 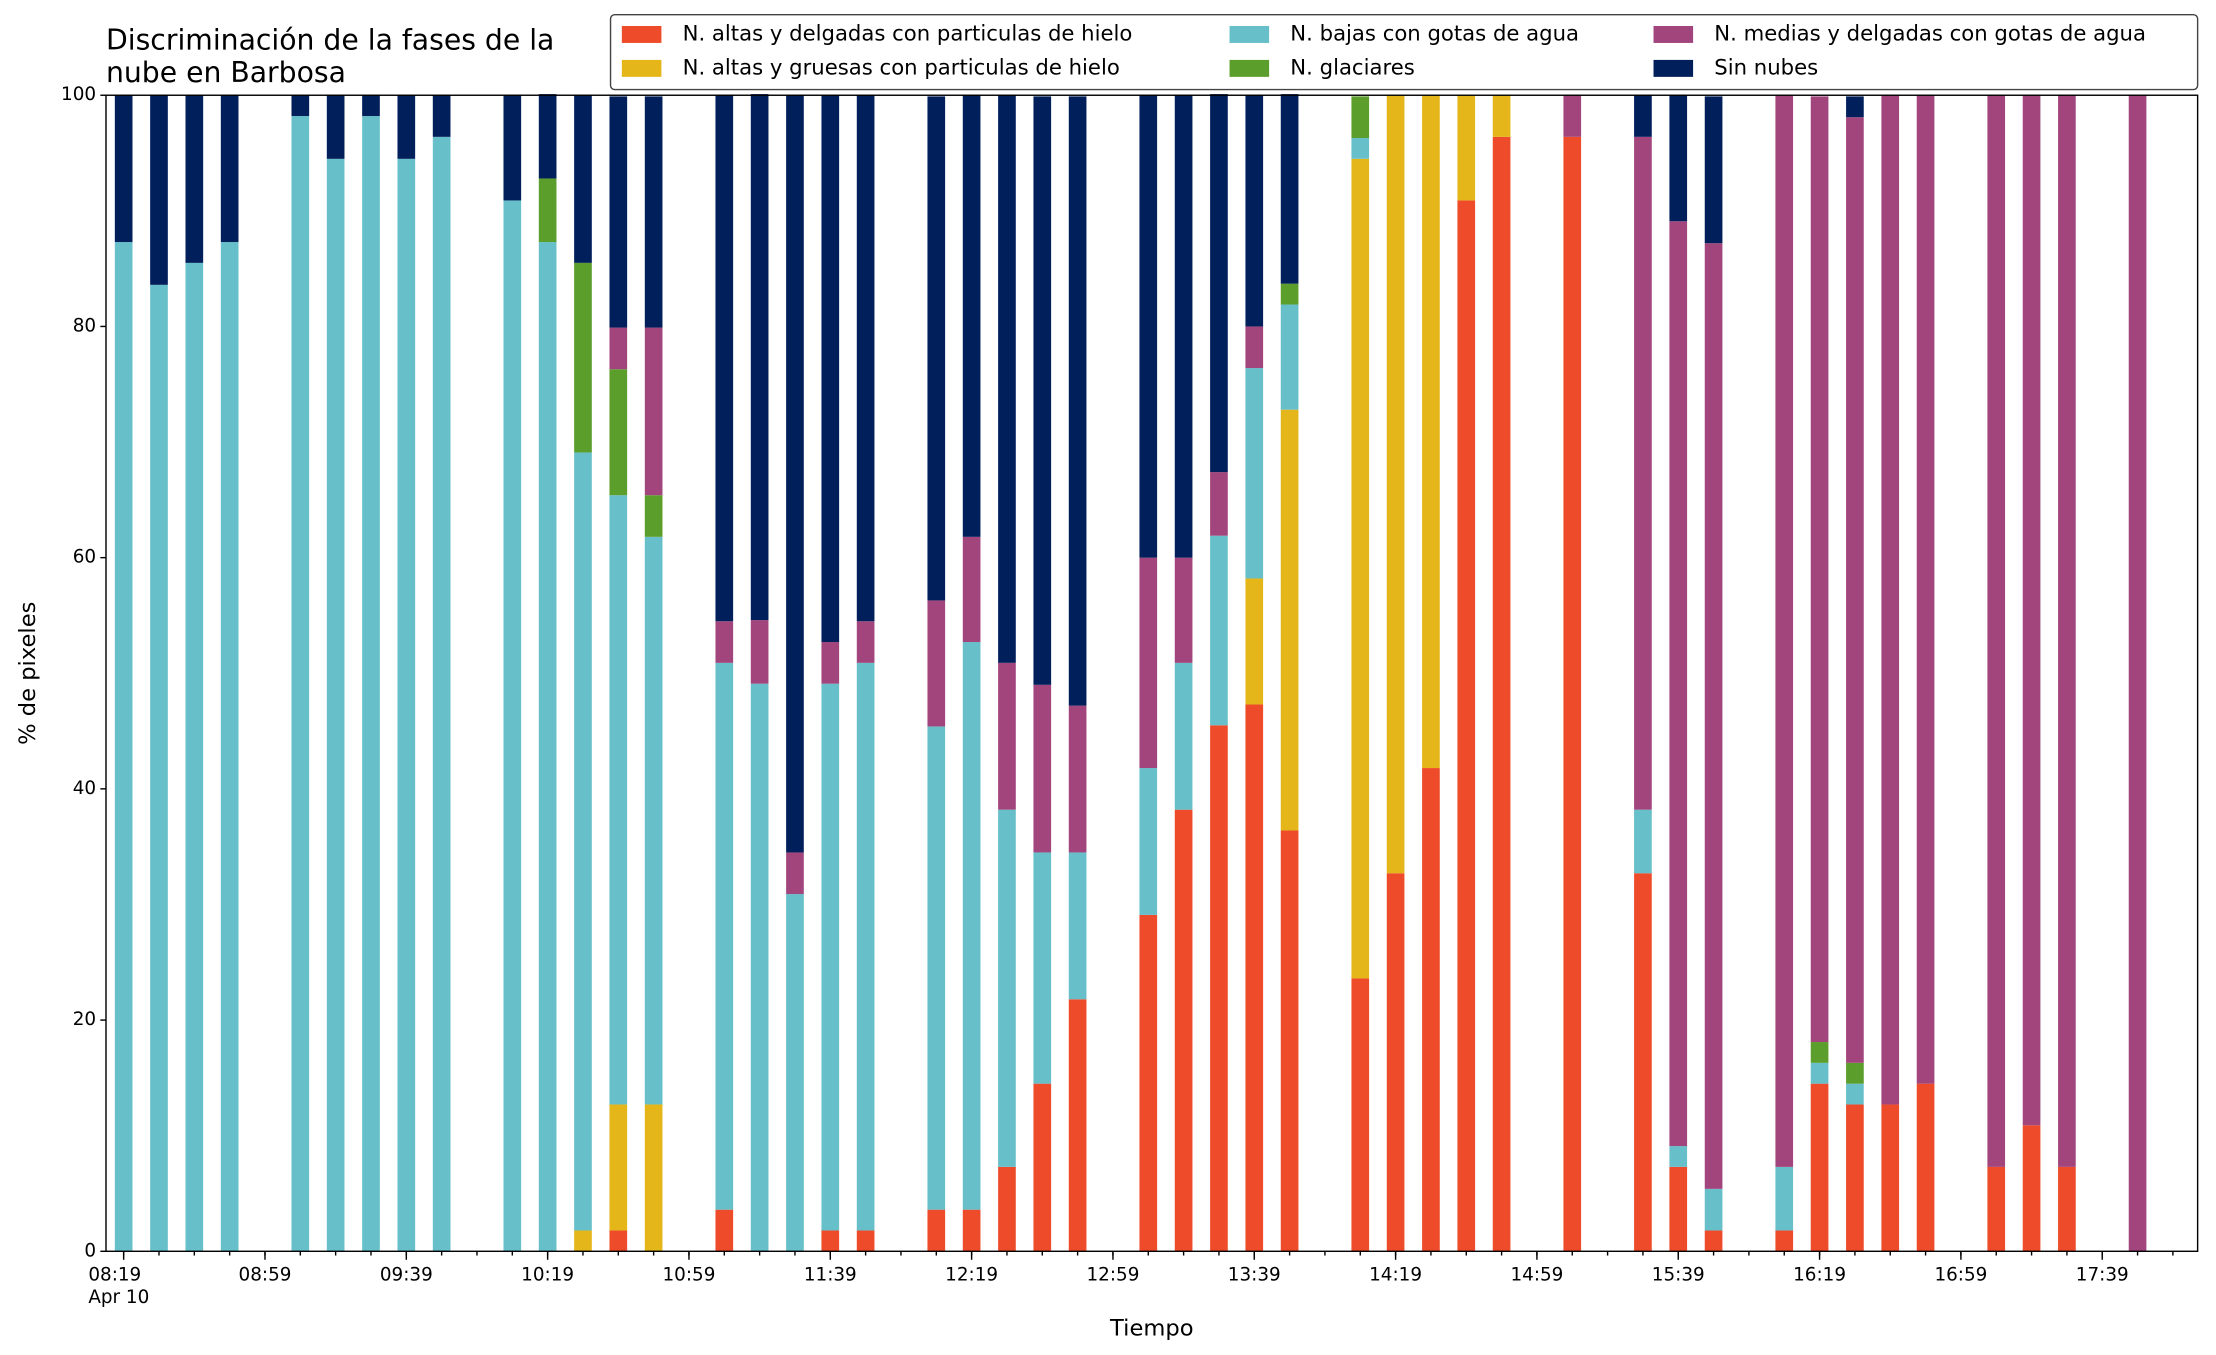 I want to click on x-tick-date: Apr 10, so click(x=118, y=1297).